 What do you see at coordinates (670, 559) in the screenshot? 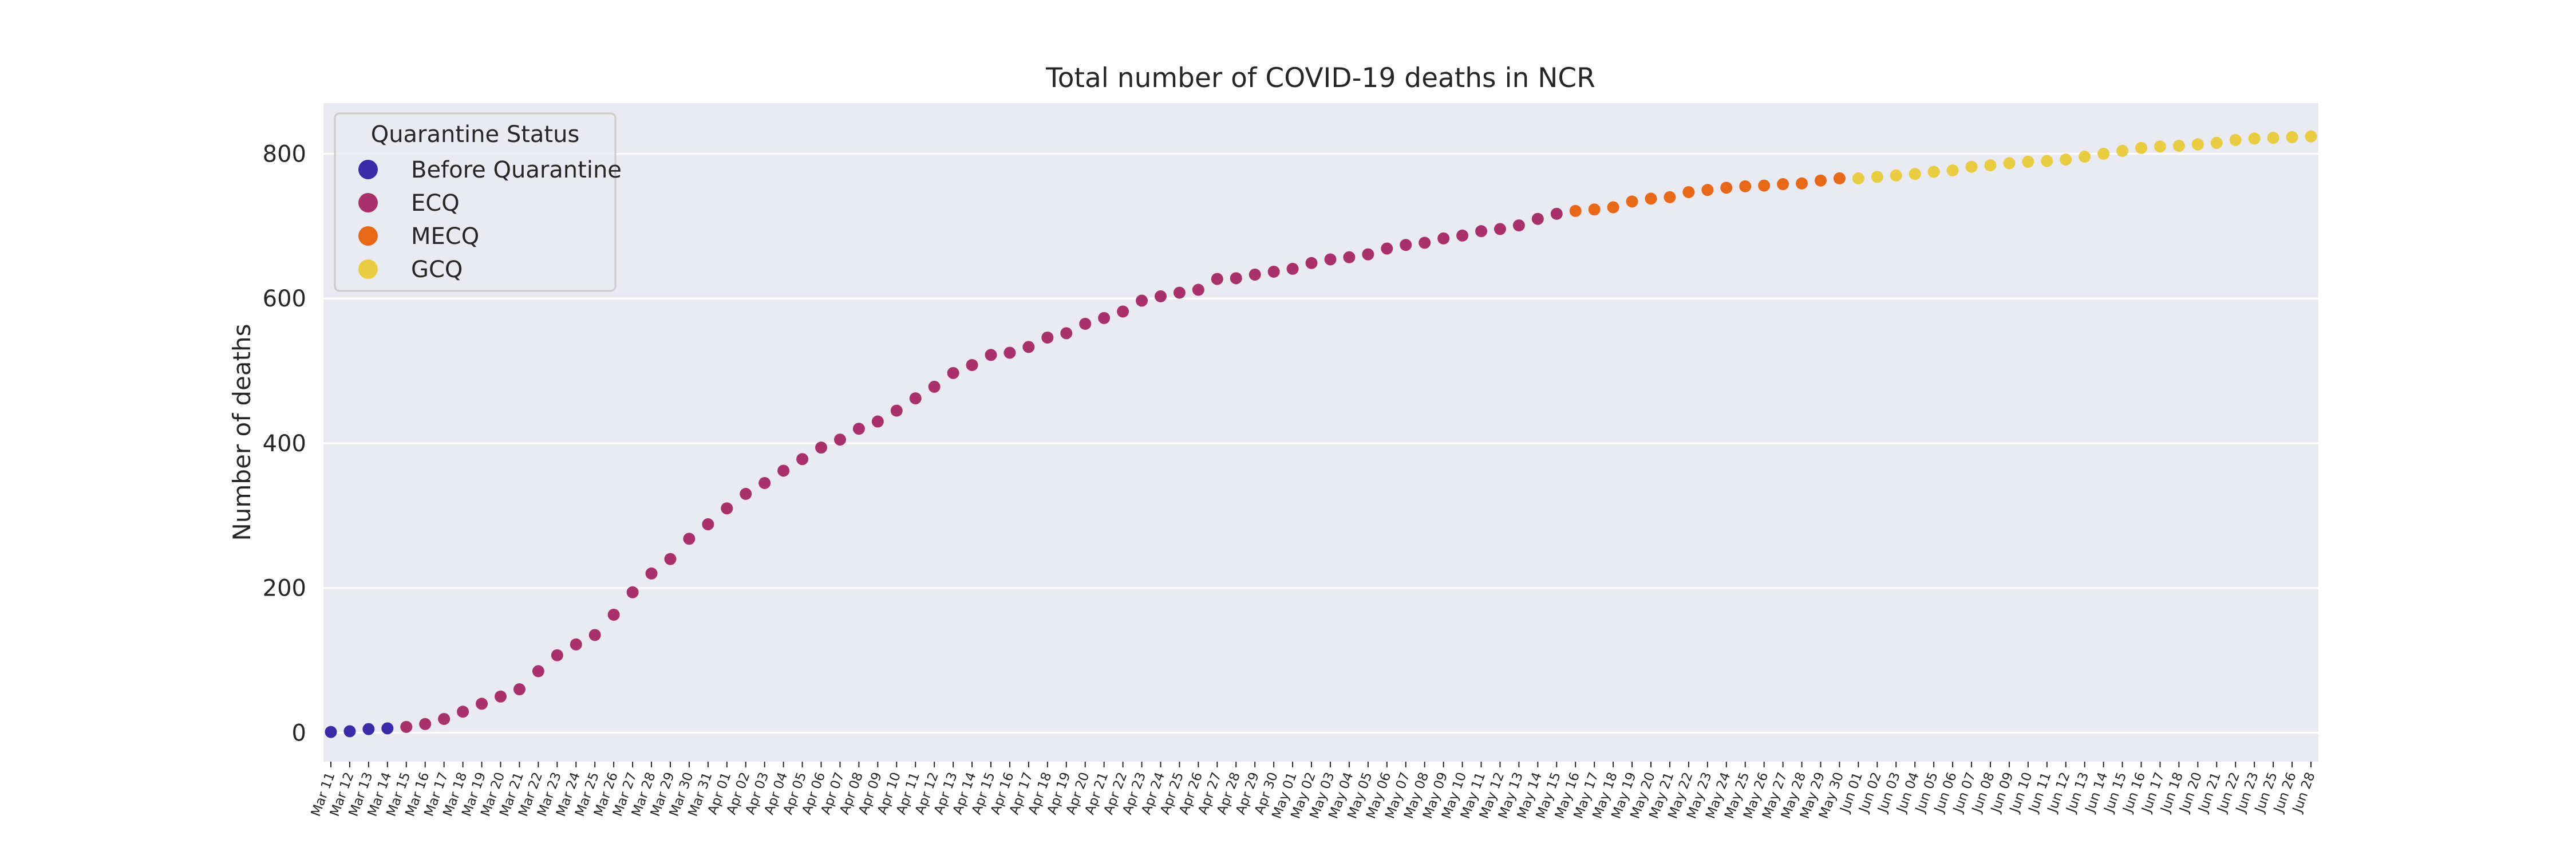
I see `data-point: Mar 29: 240` at bounding box center [670, 559].